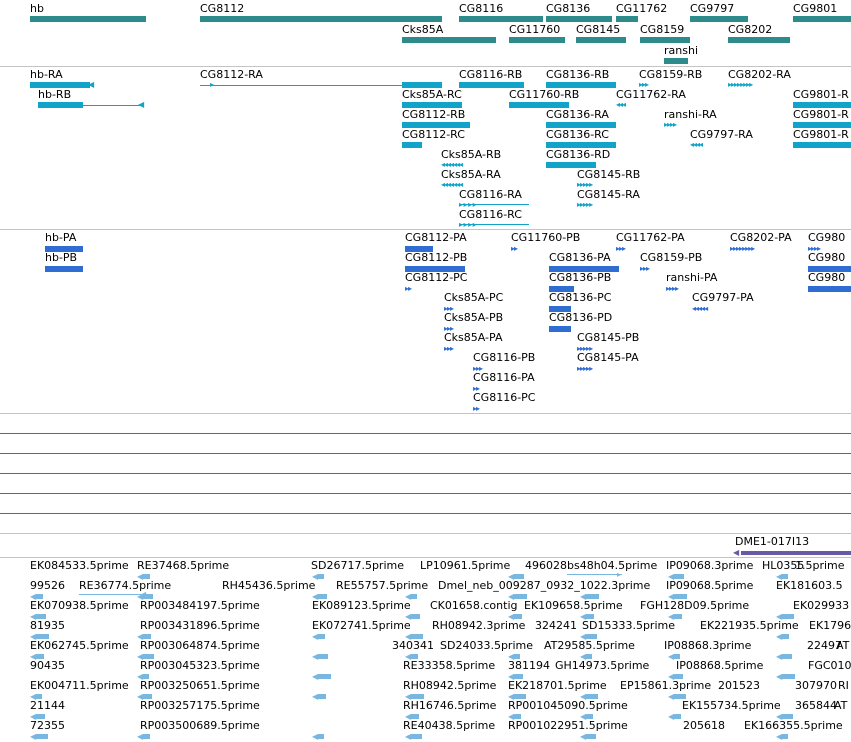  Describe the element at coordinates (37, 8) in the screenshot. I see `feature-label: hb` at that location.